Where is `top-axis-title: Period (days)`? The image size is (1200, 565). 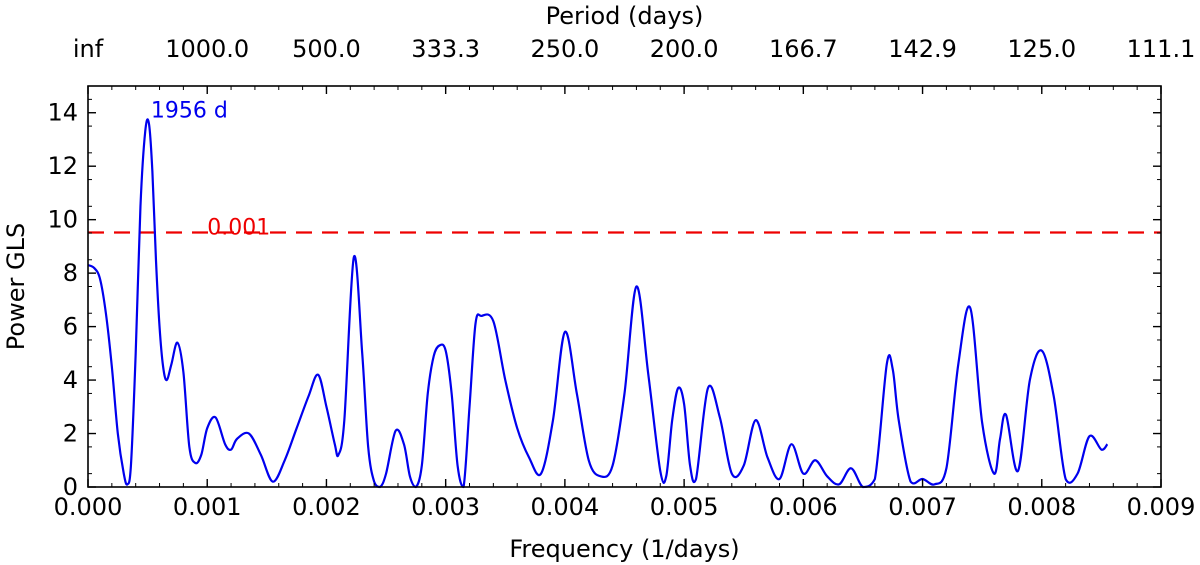
top-axis-title: Period (days) is located at coordinates (625, 16).